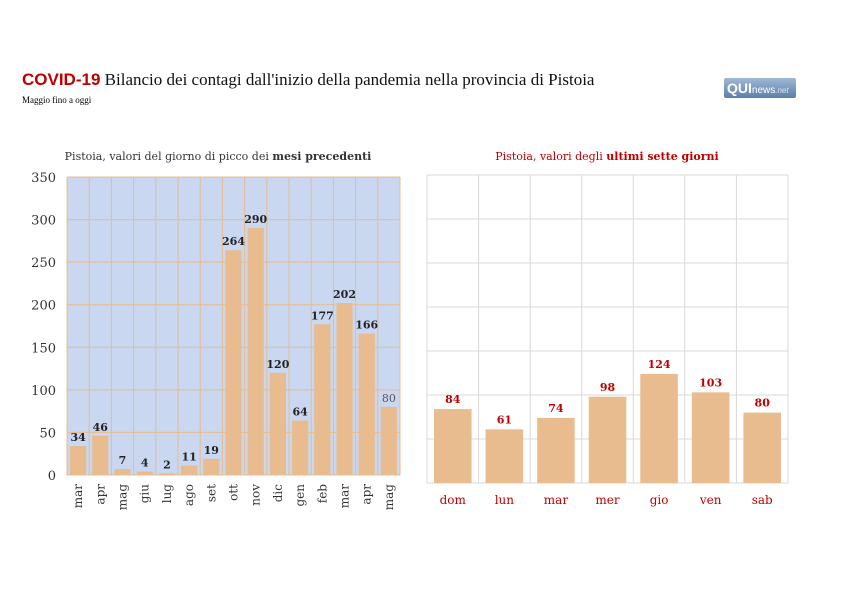  I want to click on data-label: 264, so click(233, 241).